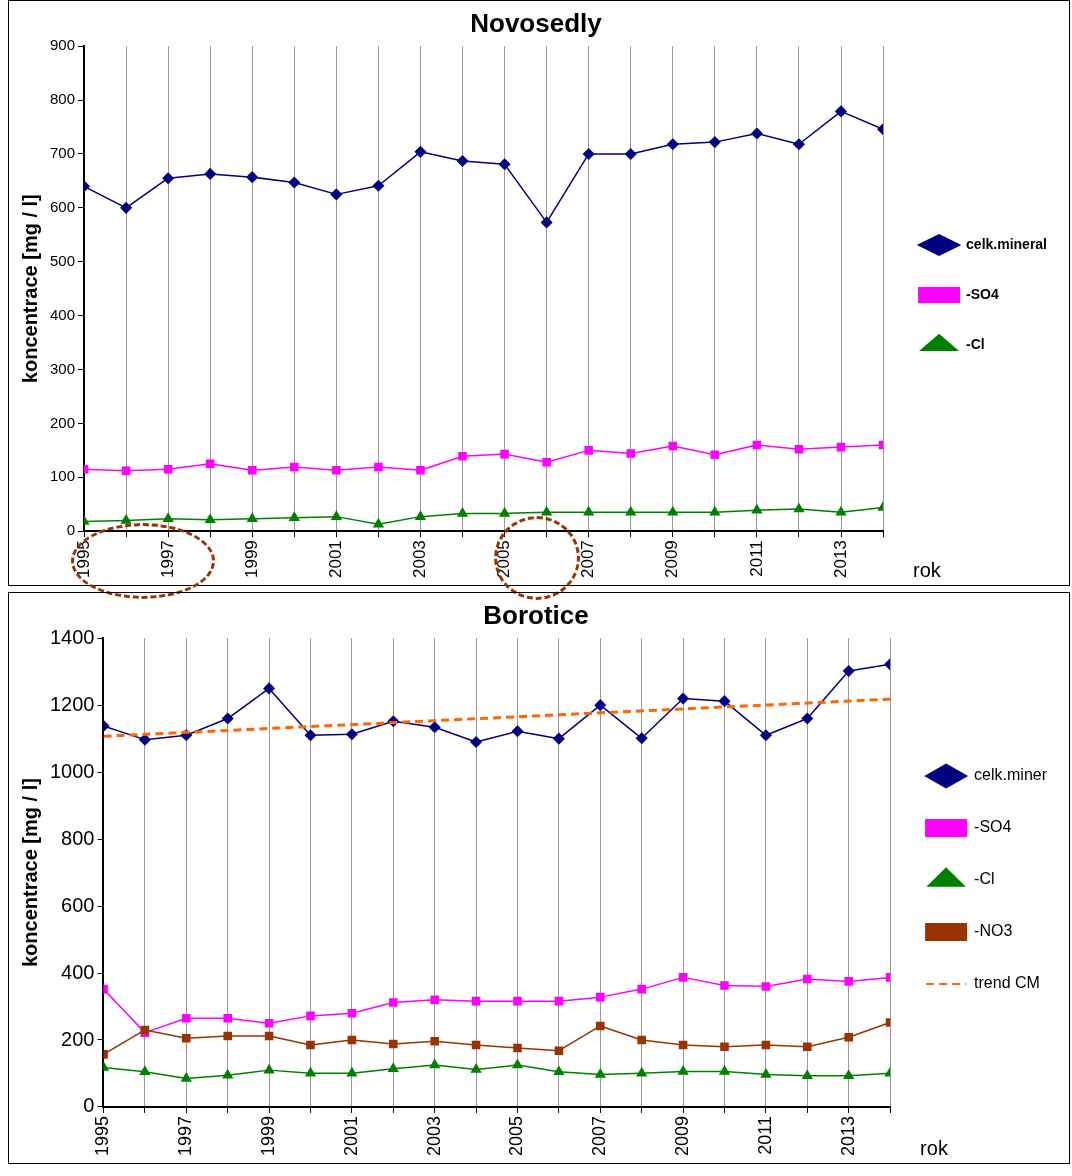  Describe the element at coordinates (72, 770) in the screenshot. I see `y-tick-label: 1000` at that location.